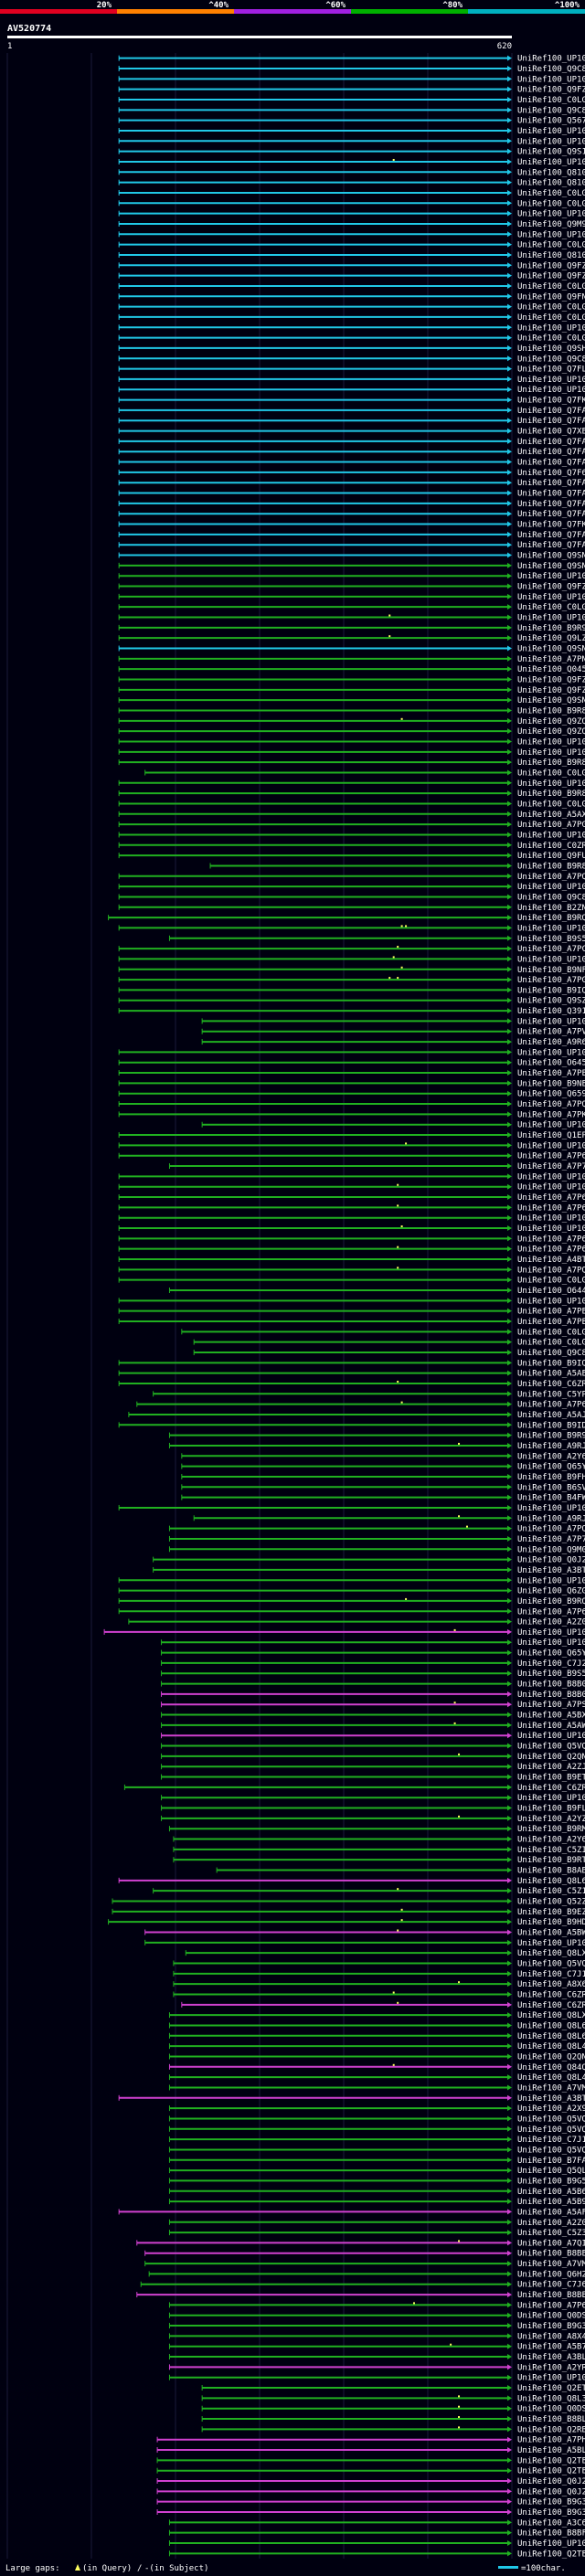  What do you see at coordinates (551, 2429) in the screenshot?
I see `hit-label: UniRef100_Q2RB25` at bounding box center [551, 2429].